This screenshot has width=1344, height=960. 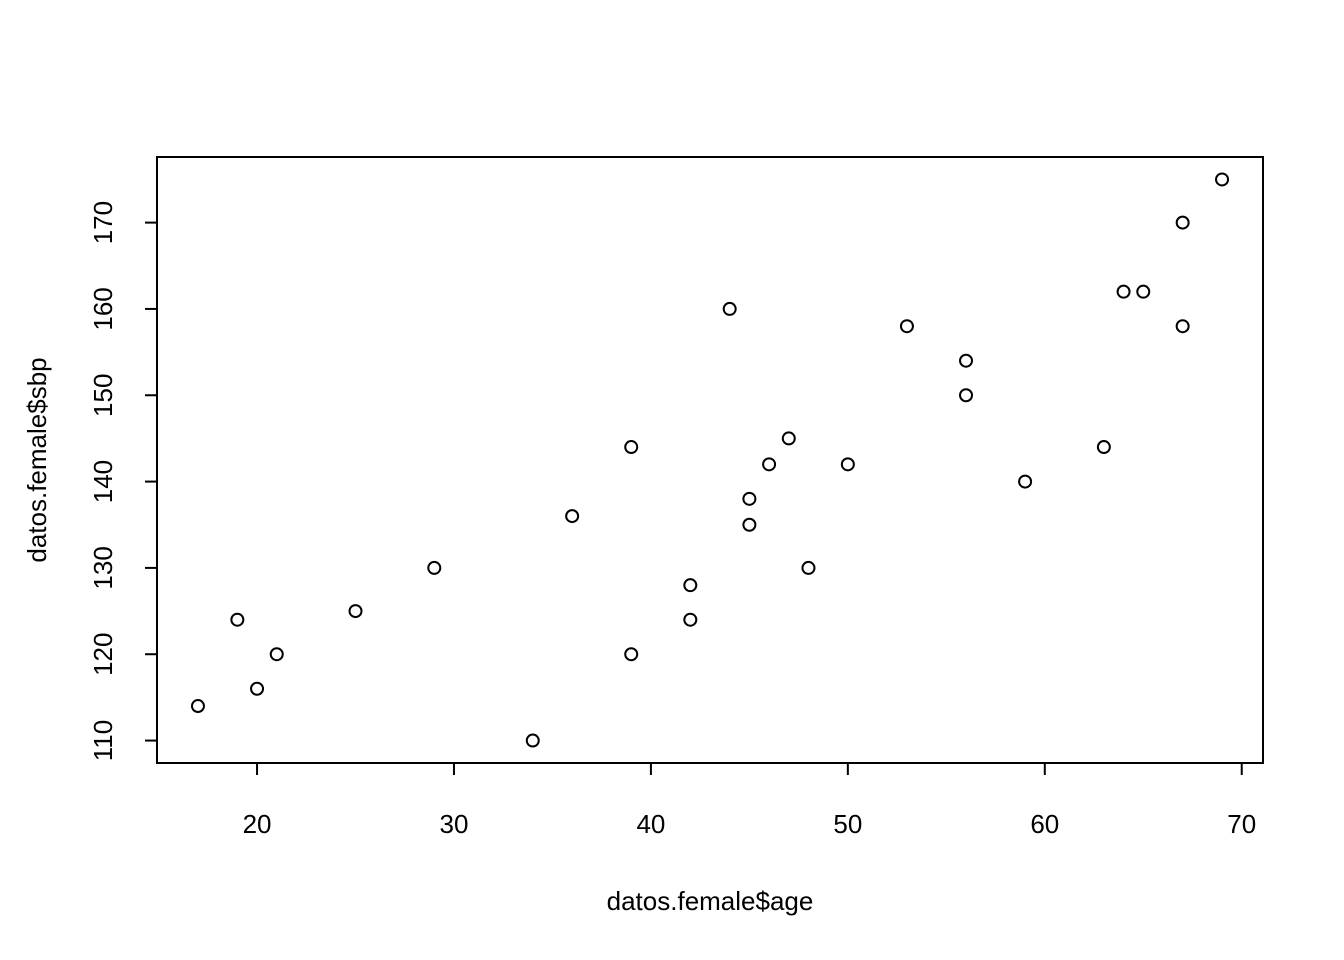 What do you see at coordinates (103, 308) in the screenshot?
I see `y-tick-label: 160` at bounding box center [103, 308].